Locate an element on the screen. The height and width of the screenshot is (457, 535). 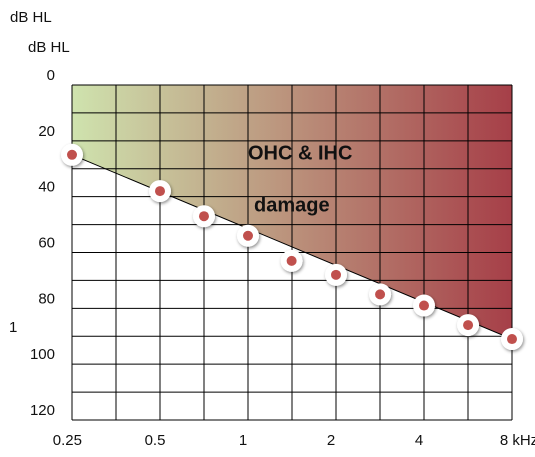
x-tick-label: 0.5 is located at coordinates (155, 440).